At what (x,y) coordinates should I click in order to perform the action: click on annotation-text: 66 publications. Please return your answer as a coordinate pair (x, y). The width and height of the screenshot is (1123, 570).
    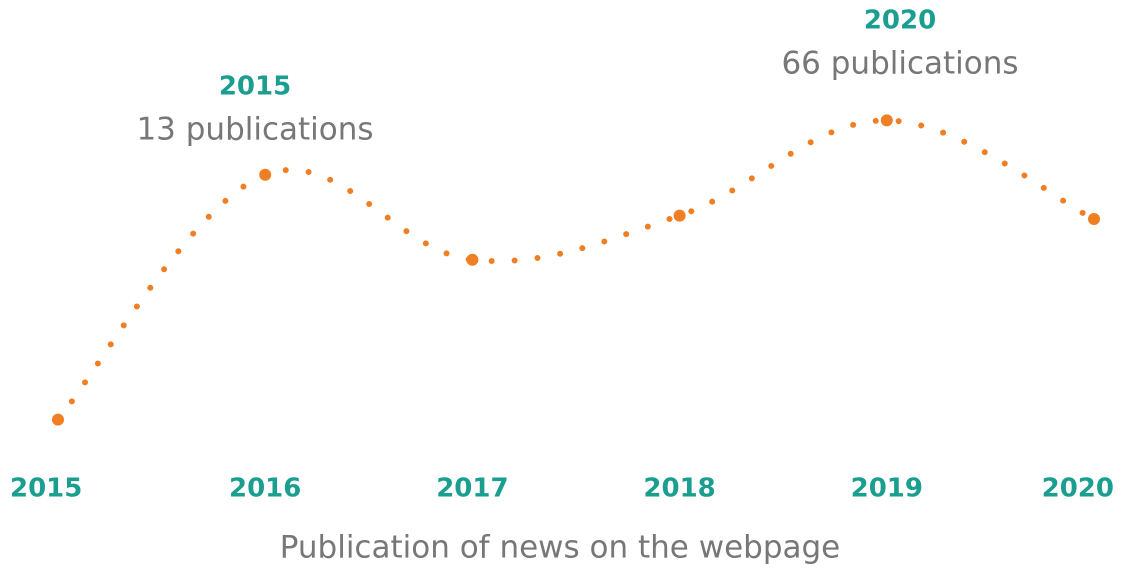
    Looking at the image, I should click on (899, 64).